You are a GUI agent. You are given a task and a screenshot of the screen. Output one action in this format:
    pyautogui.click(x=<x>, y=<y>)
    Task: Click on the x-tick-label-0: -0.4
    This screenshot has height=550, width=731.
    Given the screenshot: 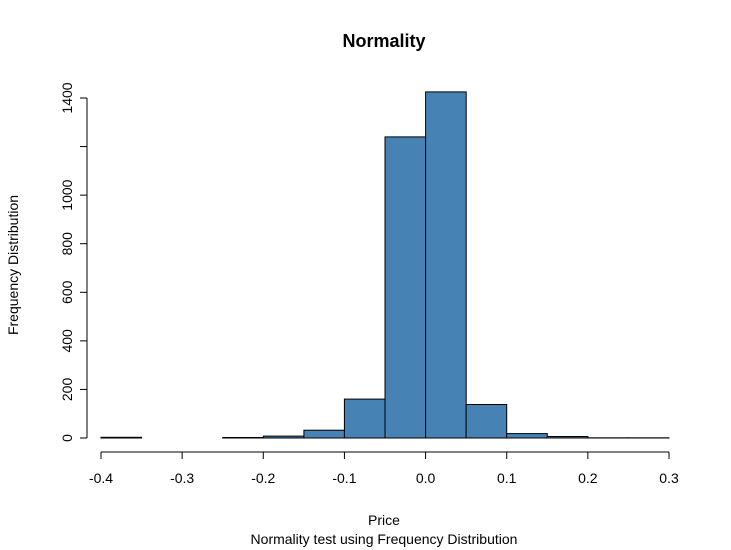 What is the action you would take?
    pyautogui.click(x=101, y=478)
    